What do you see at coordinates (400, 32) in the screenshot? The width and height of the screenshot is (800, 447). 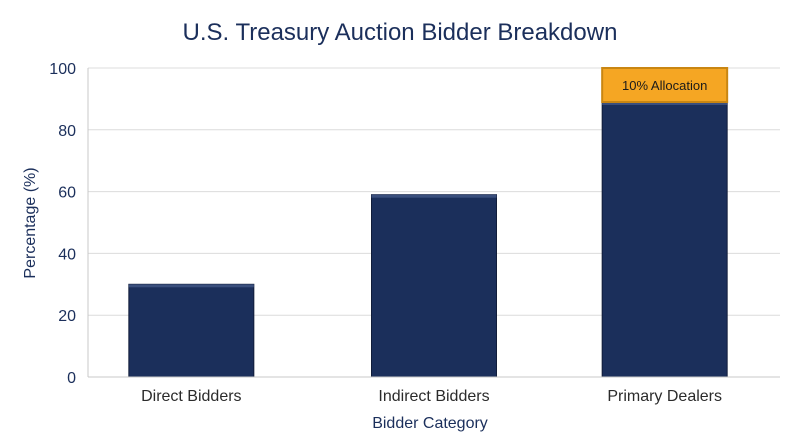 I see `chart-title: U.S. Treasury Auction Bidder Breakdown` at bounding box center [400, 32].